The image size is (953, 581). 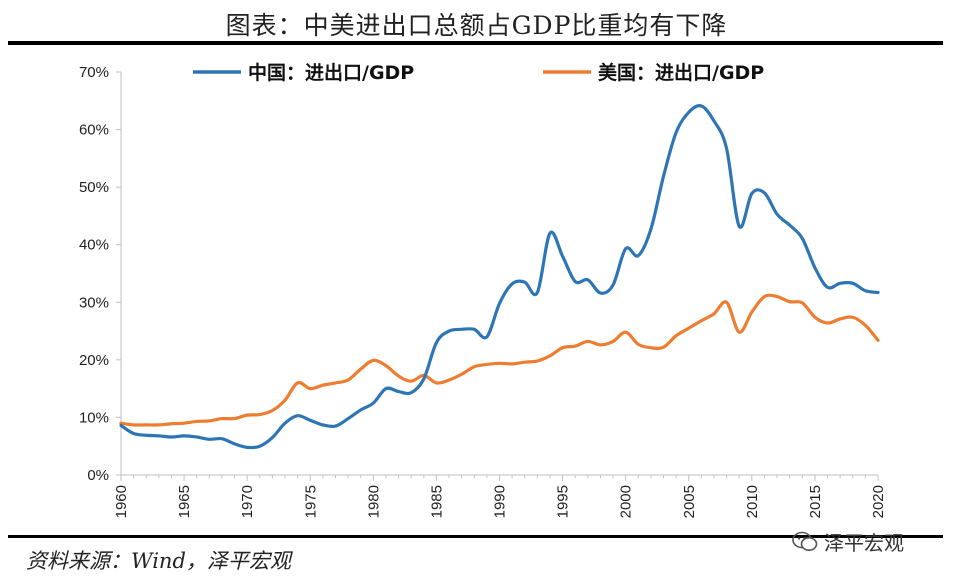 What do you see at coordinates (184, 501) in the screenshot?
I see `x-tick-label: 1965` at bounding box center [184, 501].